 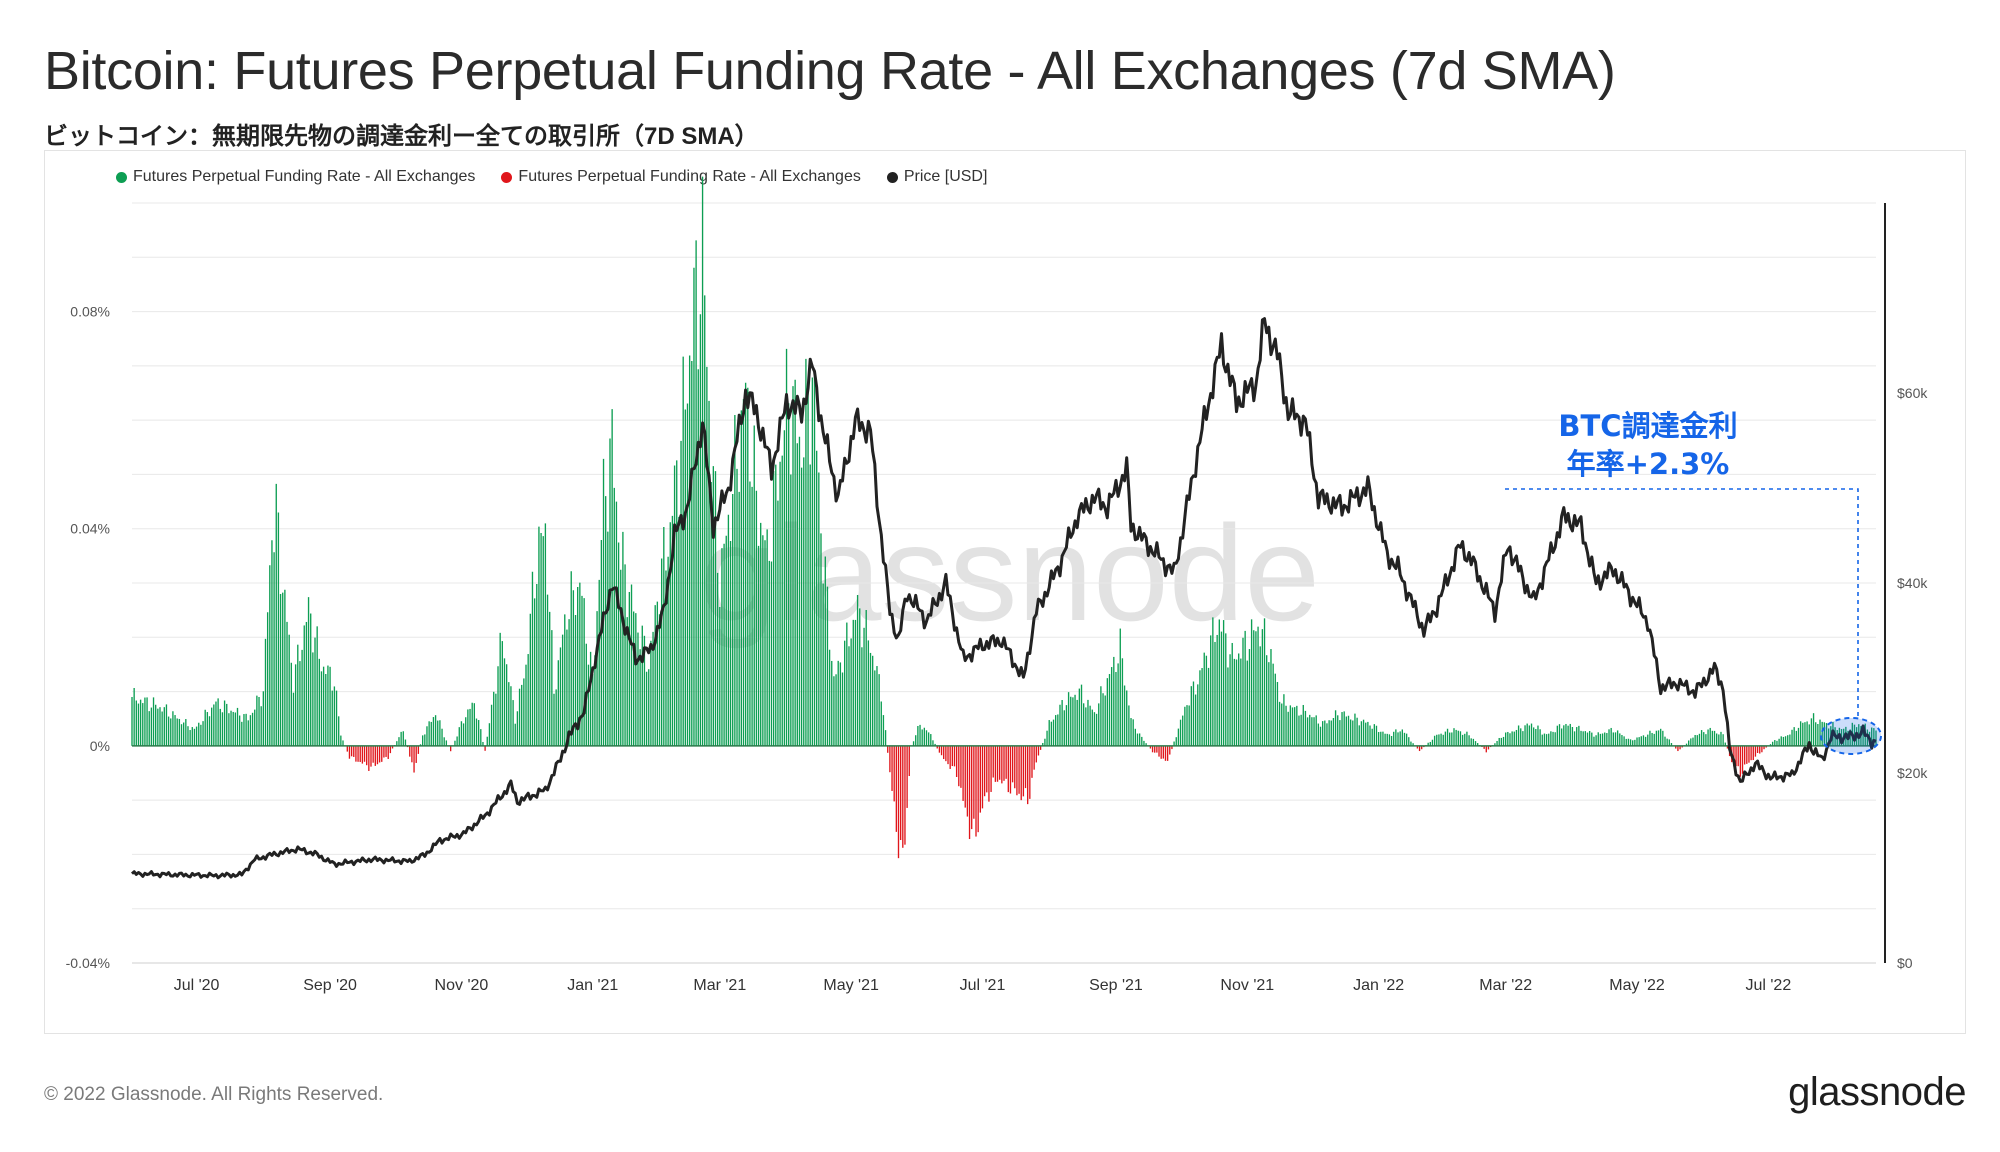 I want to click on x-axis-tick-label: Jan '22, so click(x=1378, y=985).